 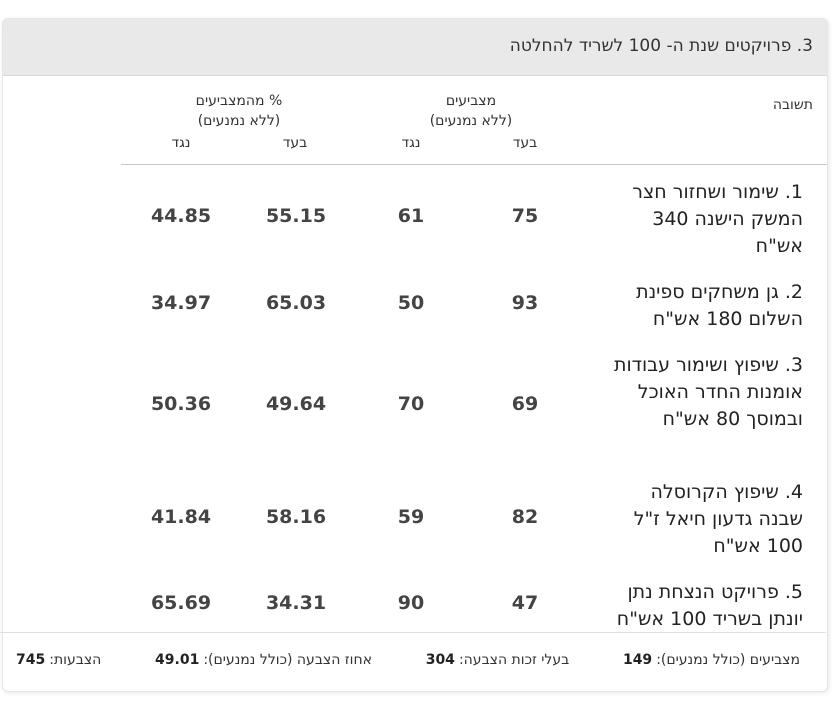 I want to click on voters-summary-value: 149, so click(x=637, y=660).